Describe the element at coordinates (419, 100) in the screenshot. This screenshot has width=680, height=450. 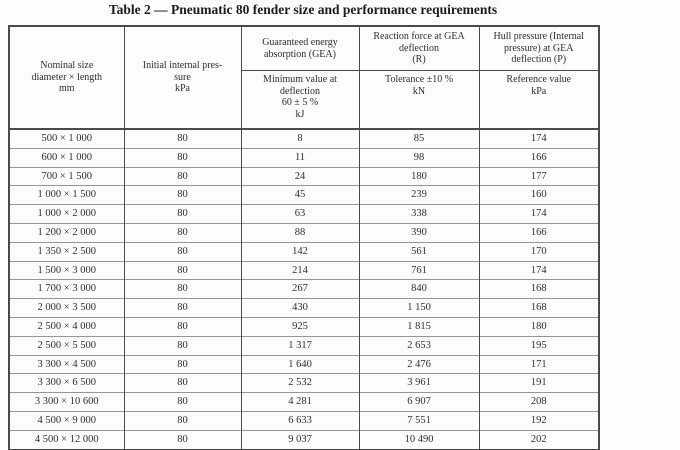
I see `subheader-tolerance: Tolerance ±10 % kN` at that location.